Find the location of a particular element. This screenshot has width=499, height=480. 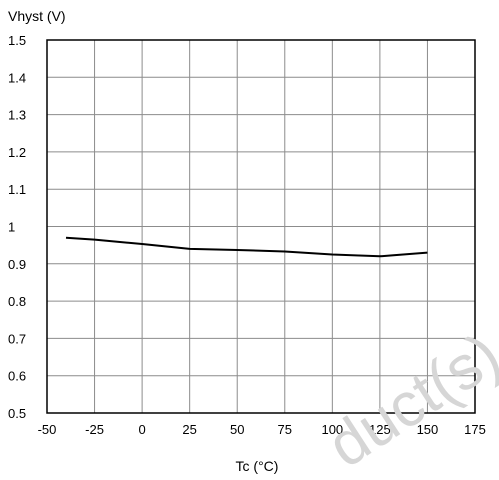

x-tick-label: -50 is located at coordinates (47, 429).